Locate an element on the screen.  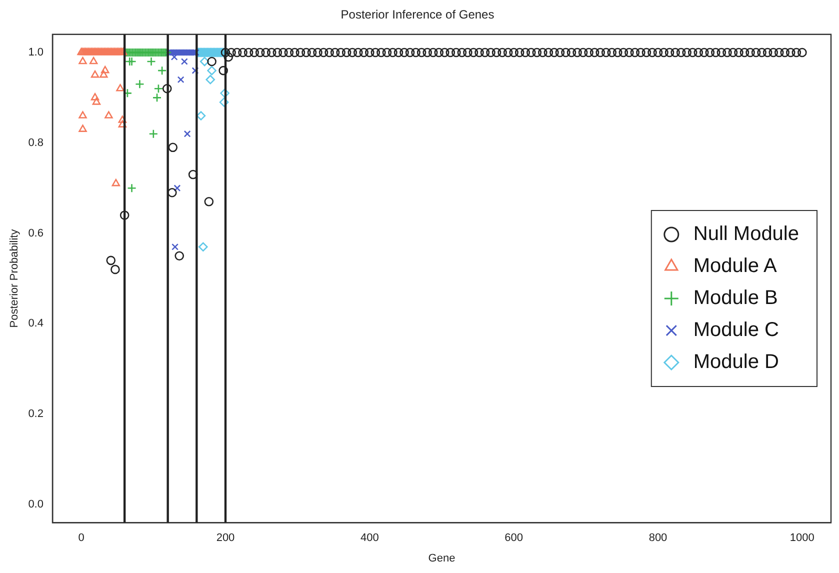
x-tick-label: 1000 is located at coordinates (802, 538).